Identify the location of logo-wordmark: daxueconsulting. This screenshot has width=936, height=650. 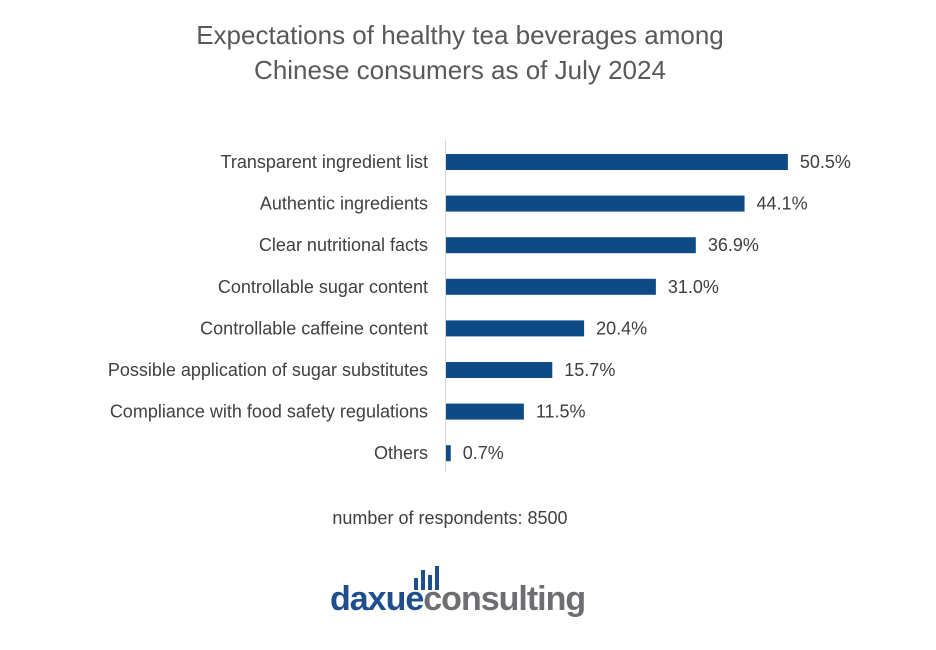
(458, 599).